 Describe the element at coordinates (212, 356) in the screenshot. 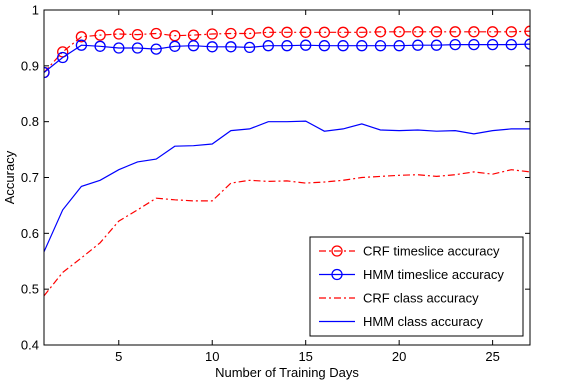

I see `x-tick-label: 10` at that location.